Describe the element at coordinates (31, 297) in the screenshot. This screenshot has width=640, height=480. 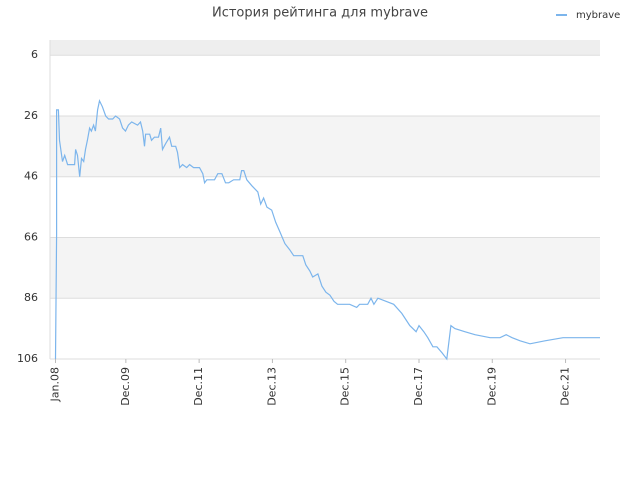
I see `y-tick-label: 86` at that location.